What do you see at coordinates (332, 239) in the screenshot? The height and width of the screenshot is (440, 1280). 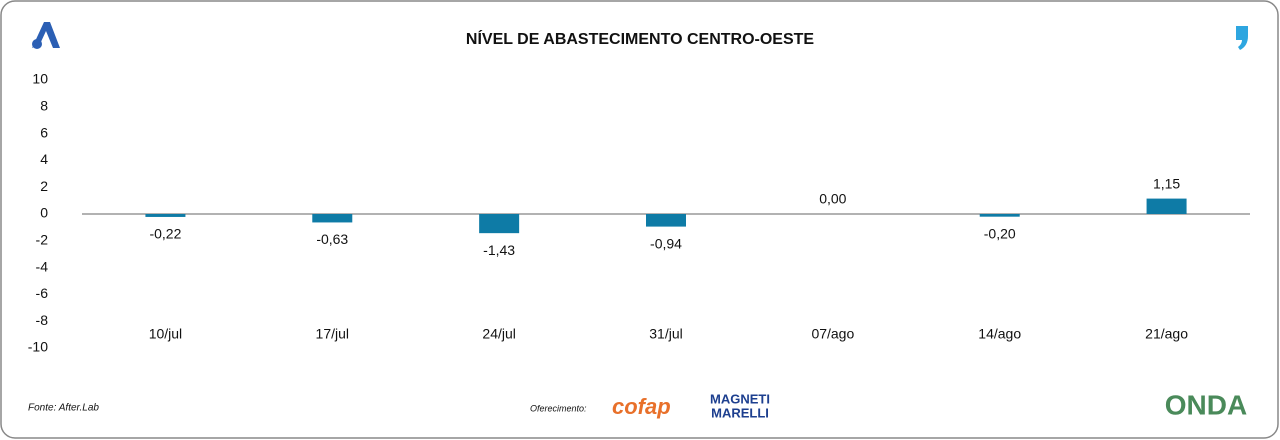 I see `value-label: -0,63` at bounding box center [332, 239].